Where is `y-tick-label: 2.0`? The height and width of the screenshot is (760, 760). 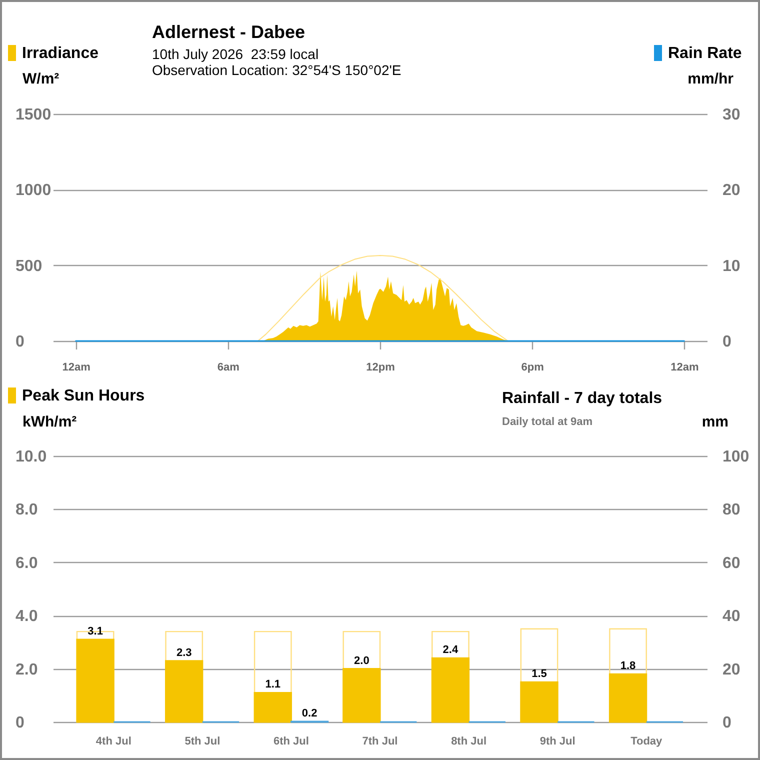
y-tick-label: 2.0 is located at coordinates (27, 669).